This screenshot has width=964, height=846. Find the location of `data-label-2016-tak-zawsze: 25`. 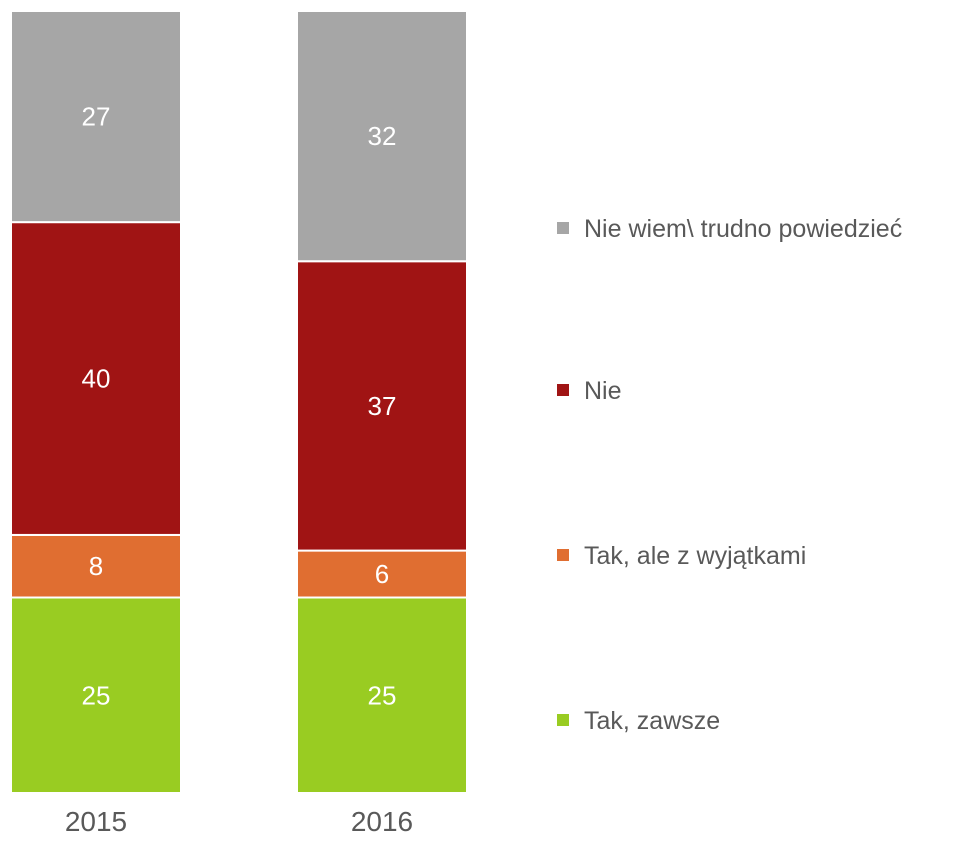

data-label-2016-tak-zawsze: 25 is located at coordinates (382, 695).